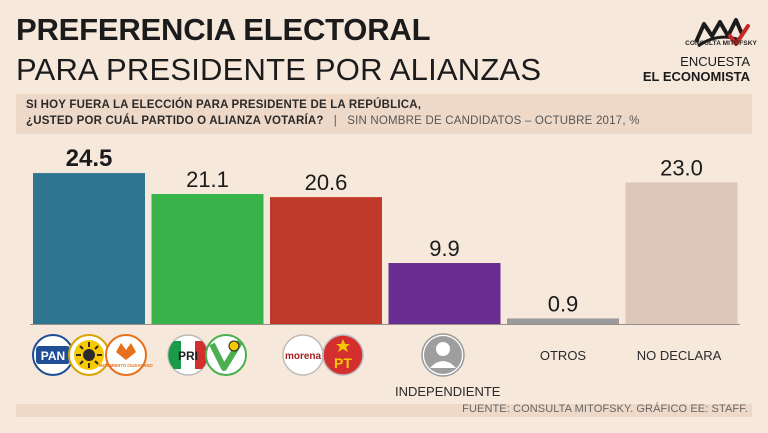  Describe the element at coordinates (696, 76) in the screenshot. I see `el-economista-label: EL ECONOMISTA` at that location.